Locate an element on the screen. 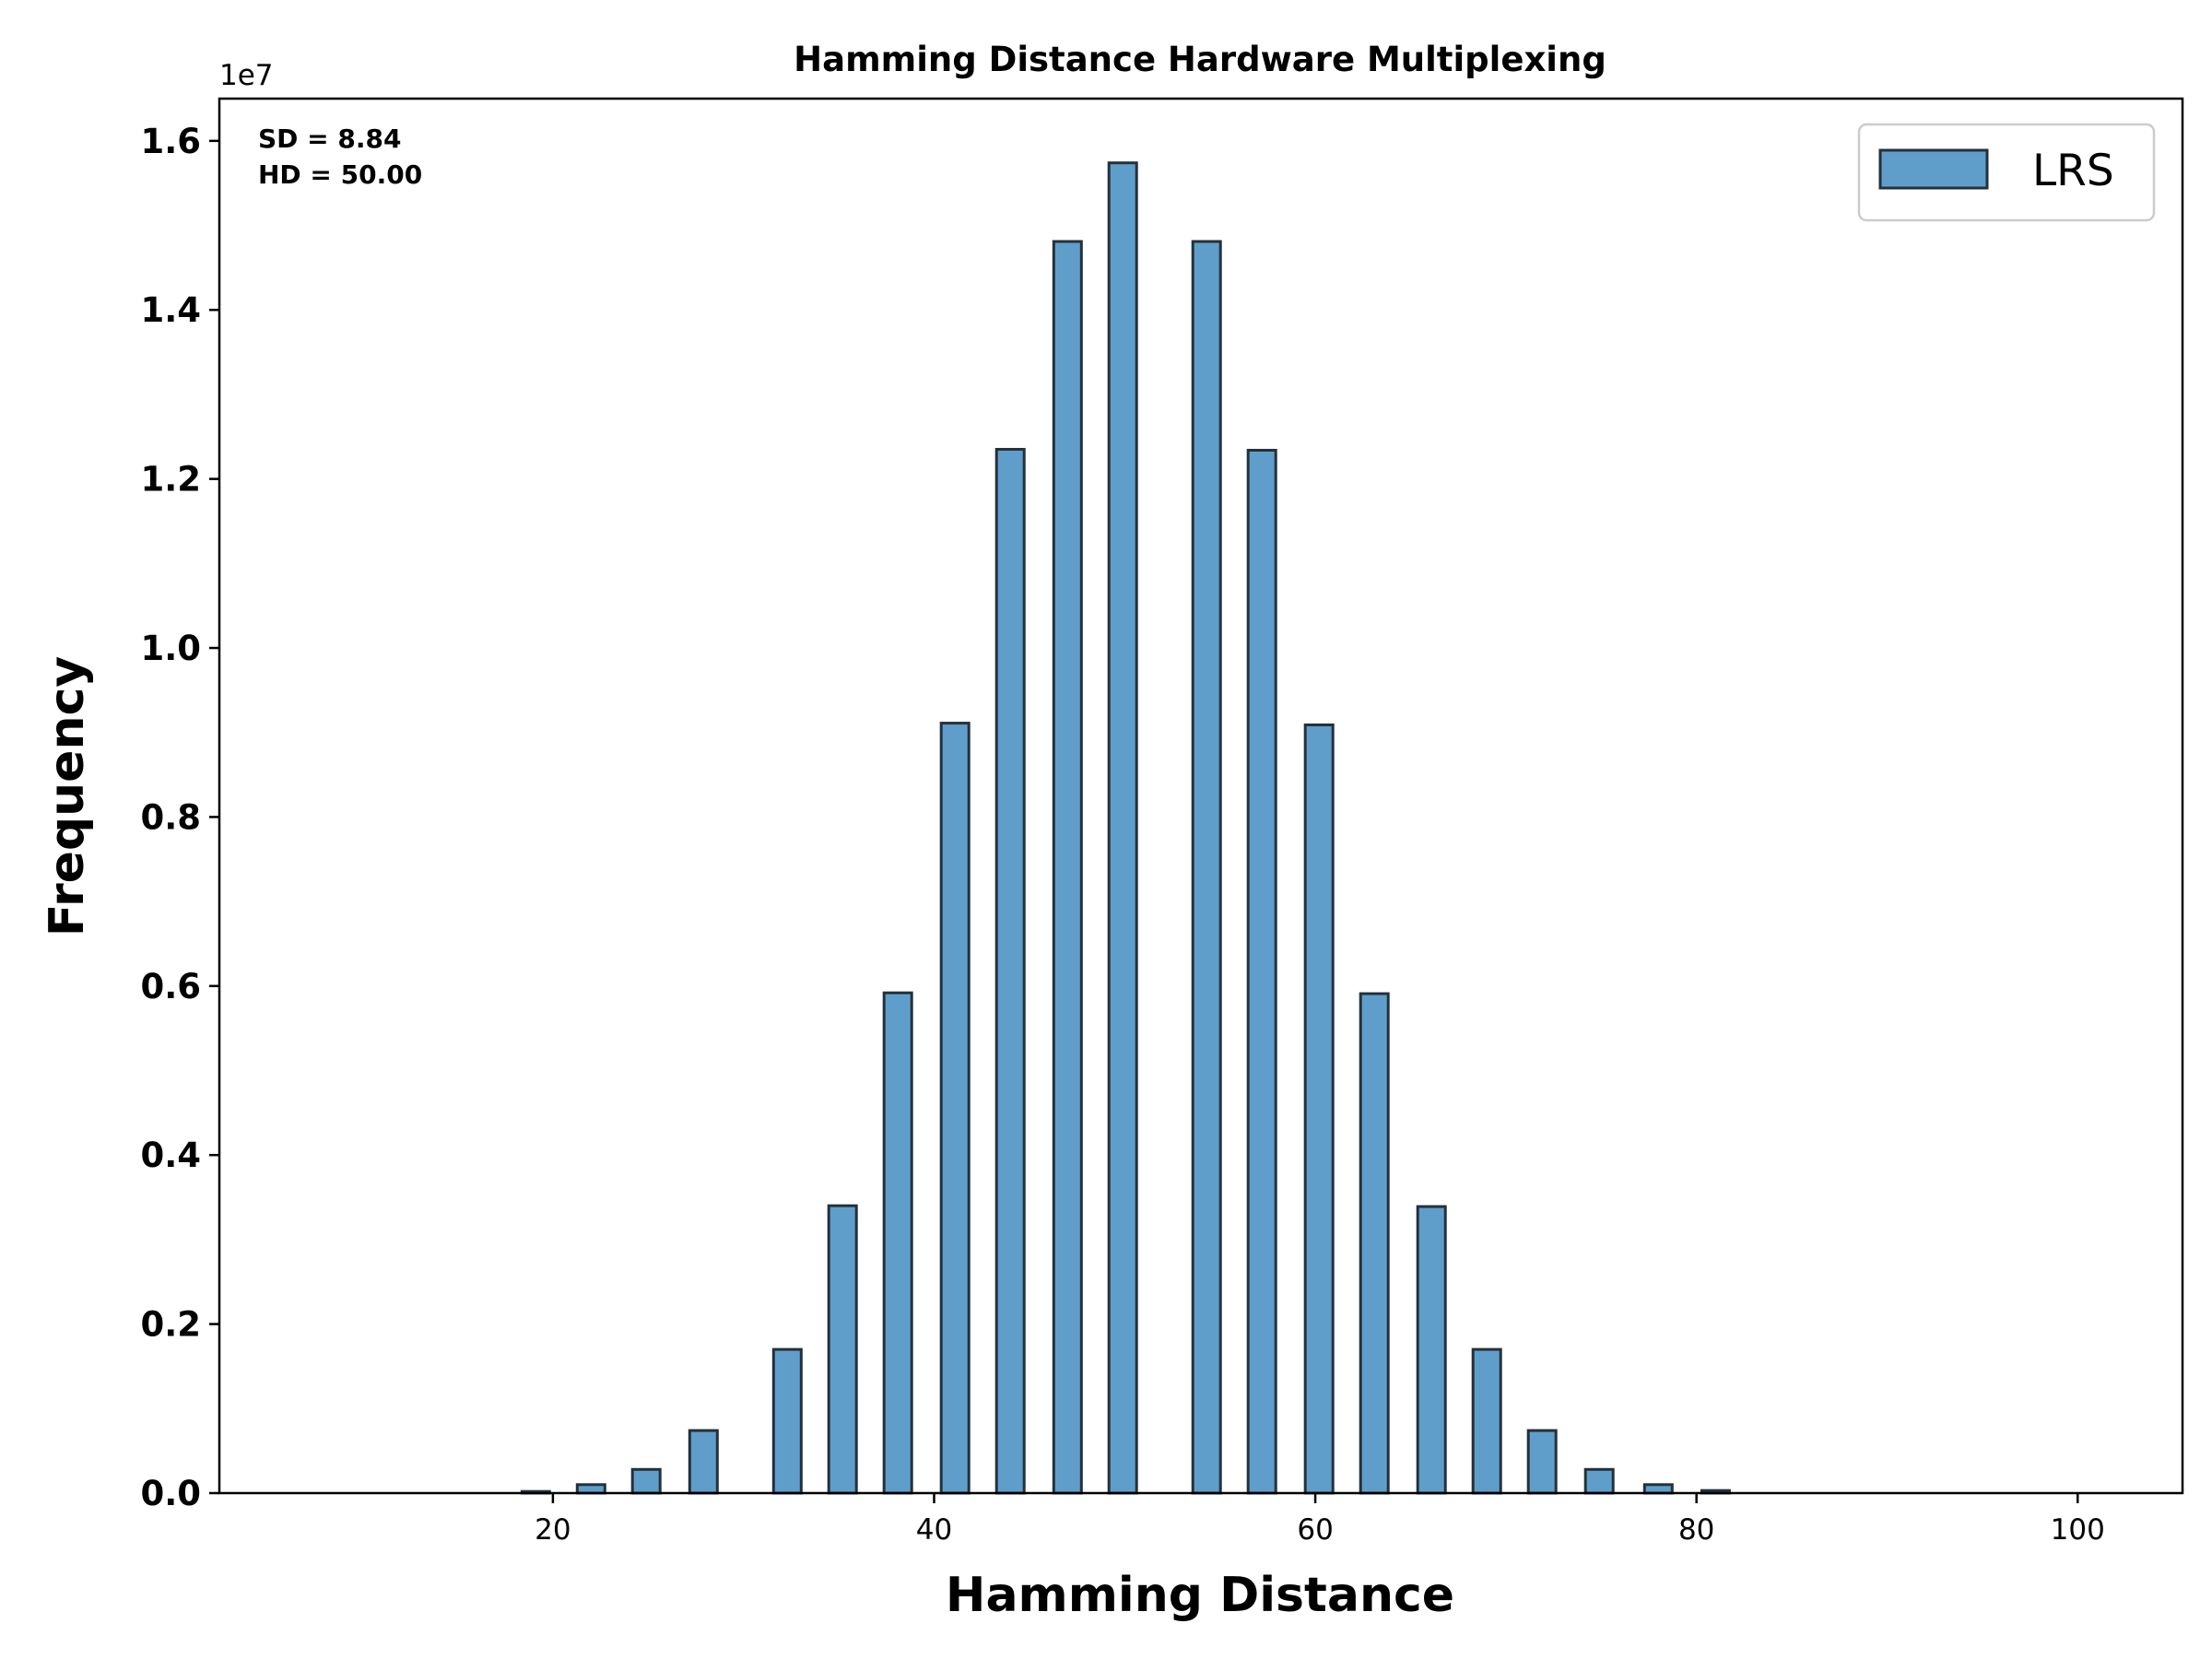  y-tick-label: 0.8 is located at coordinates (170, 817).